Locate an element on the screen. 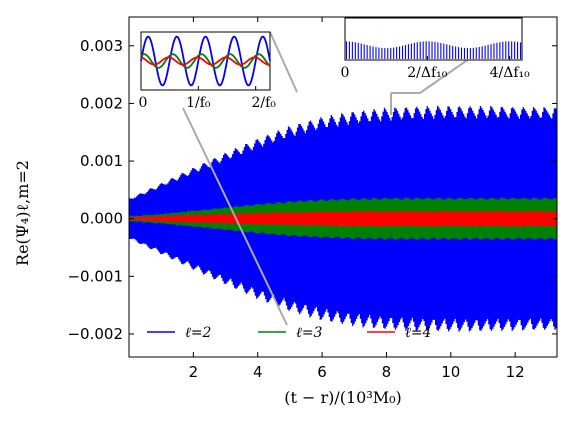 This screenshot has width=576, height=432. y-tick-label: −0.002 is located at coordinates (95, 334).